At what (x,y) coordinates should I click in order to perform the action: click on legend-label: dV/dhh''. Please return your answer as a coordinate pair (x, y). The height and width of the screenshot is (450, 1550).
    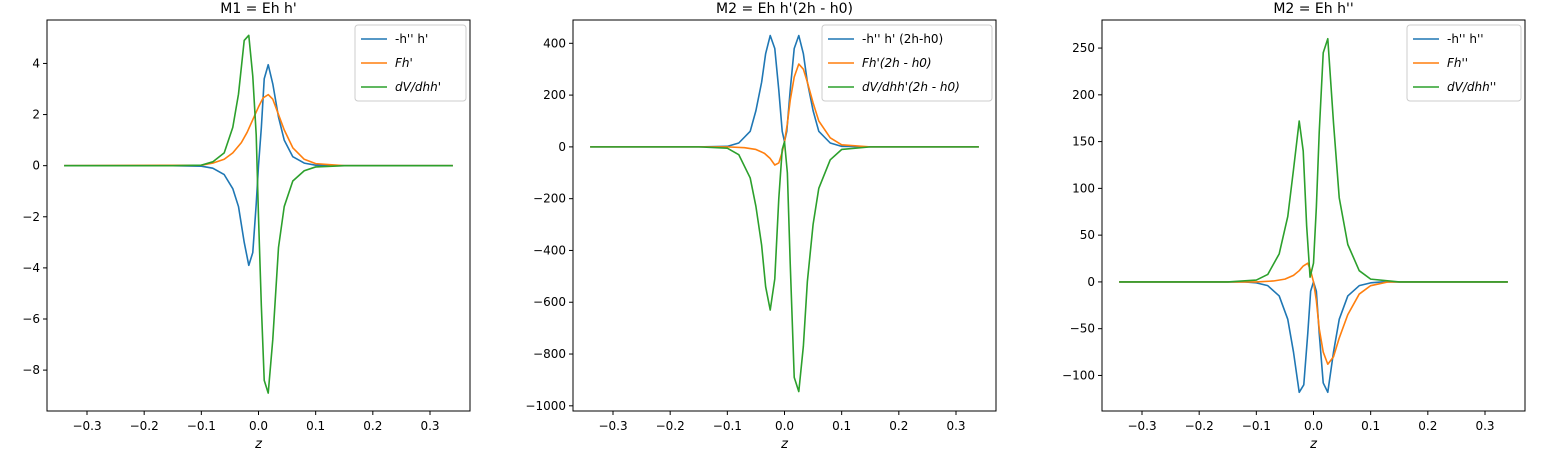
    Looking at the image, I should click on (1471, 87).